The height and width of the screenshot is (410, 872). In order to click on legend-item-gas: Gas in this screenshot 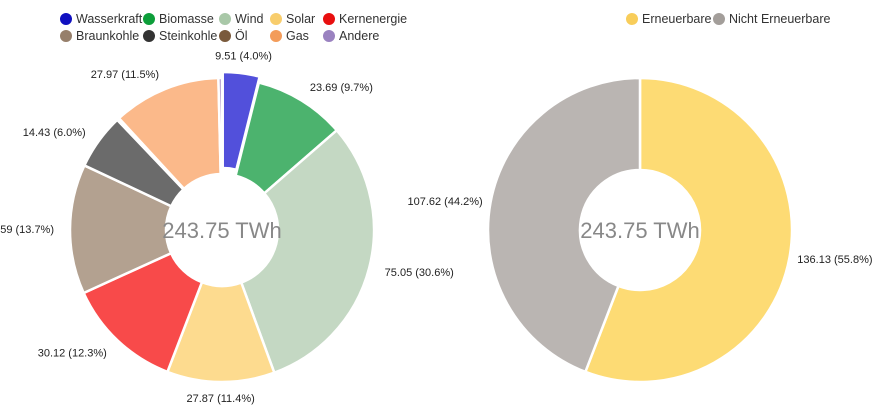, I will do `click(289, 36)`.